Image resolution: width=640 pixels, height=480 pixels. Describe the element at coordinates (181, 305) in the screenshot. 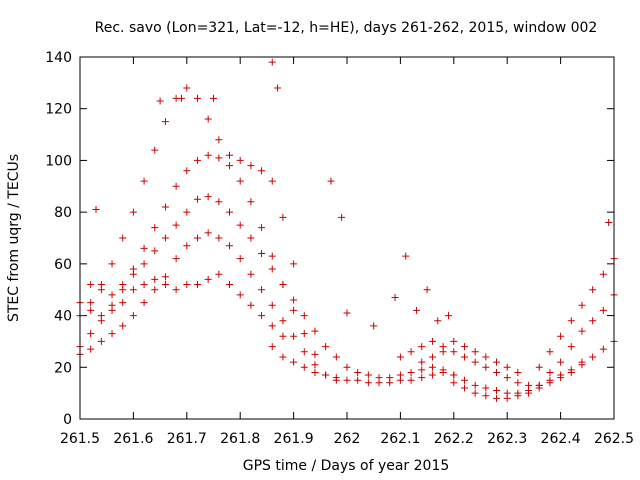

I see `series-sat-d` at that location.